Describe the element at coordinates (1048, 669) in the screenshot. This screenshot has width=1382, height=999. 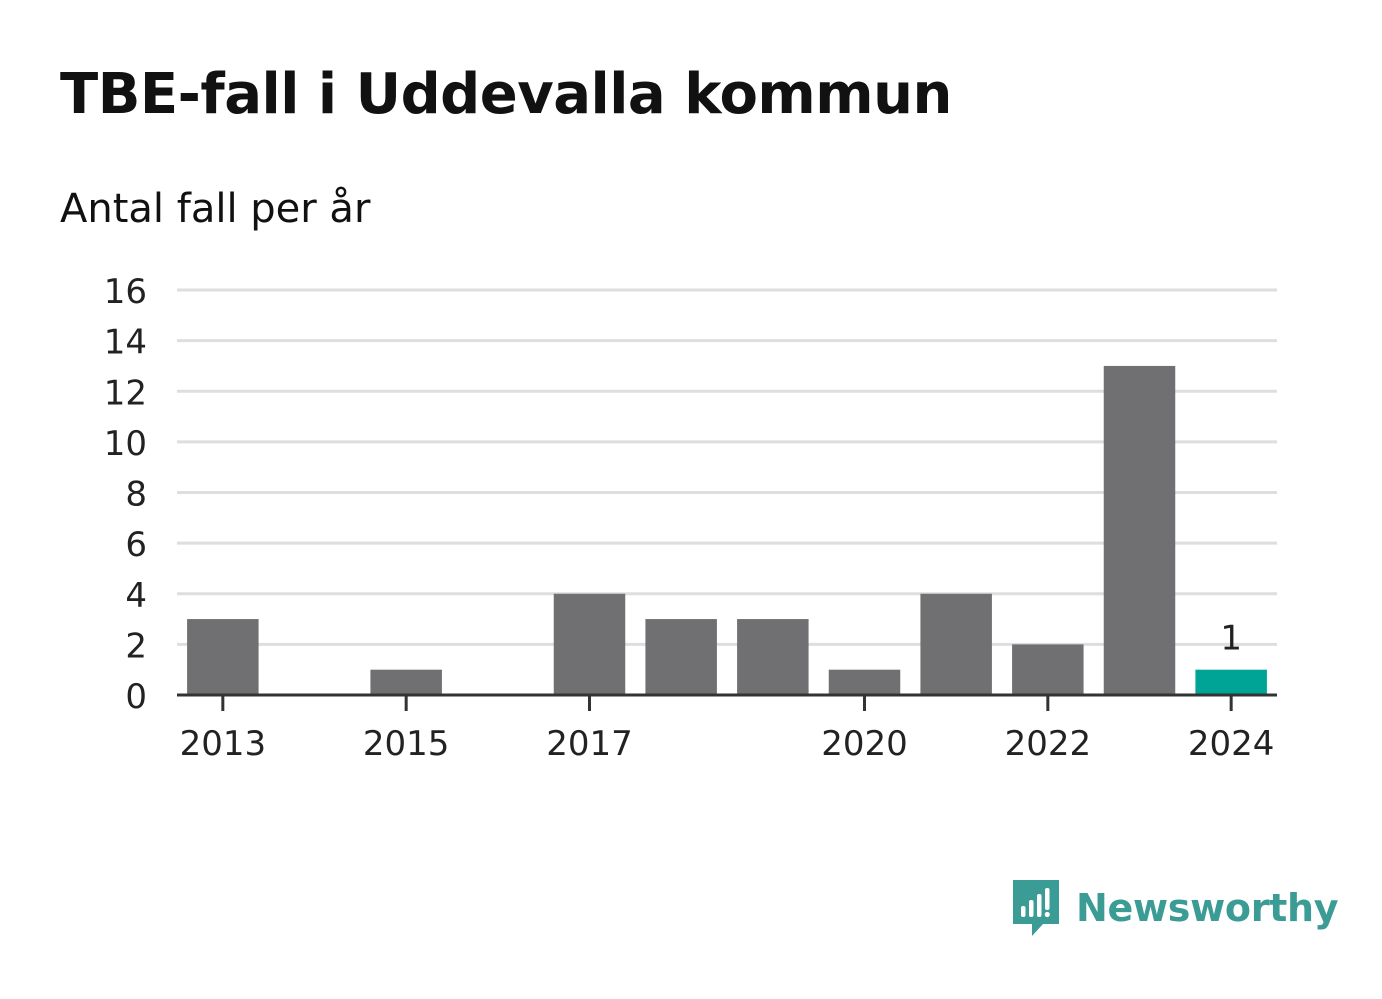
I see `bar-2022` at that location.